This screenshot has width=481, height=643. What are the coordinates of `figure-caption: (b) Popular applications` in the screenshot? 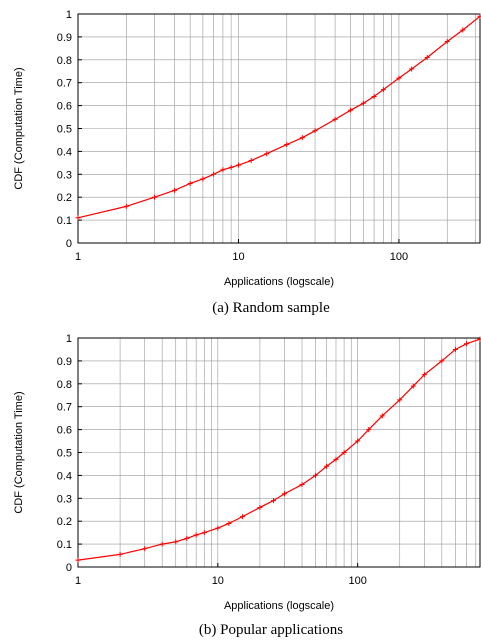 It's located at (271, 630).